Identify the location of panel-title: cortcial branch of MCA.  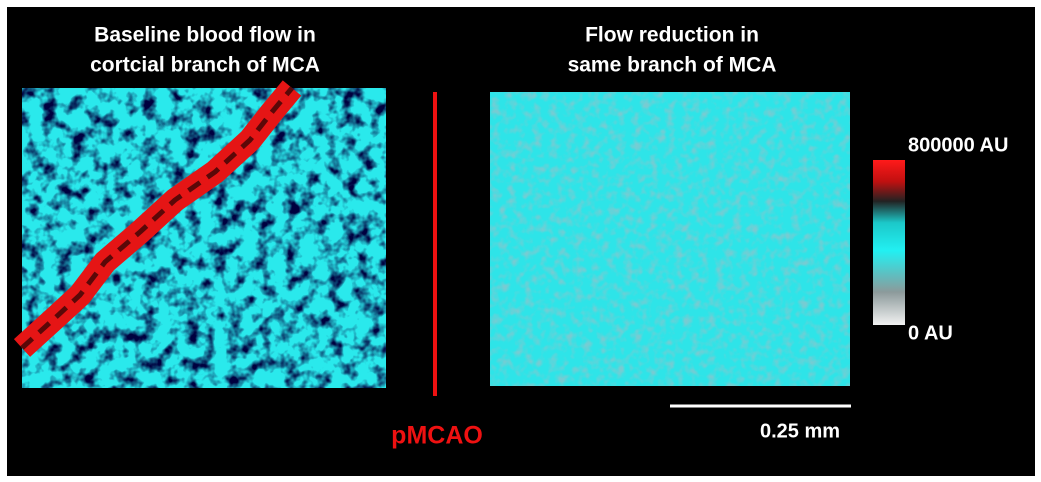
(205, 65).